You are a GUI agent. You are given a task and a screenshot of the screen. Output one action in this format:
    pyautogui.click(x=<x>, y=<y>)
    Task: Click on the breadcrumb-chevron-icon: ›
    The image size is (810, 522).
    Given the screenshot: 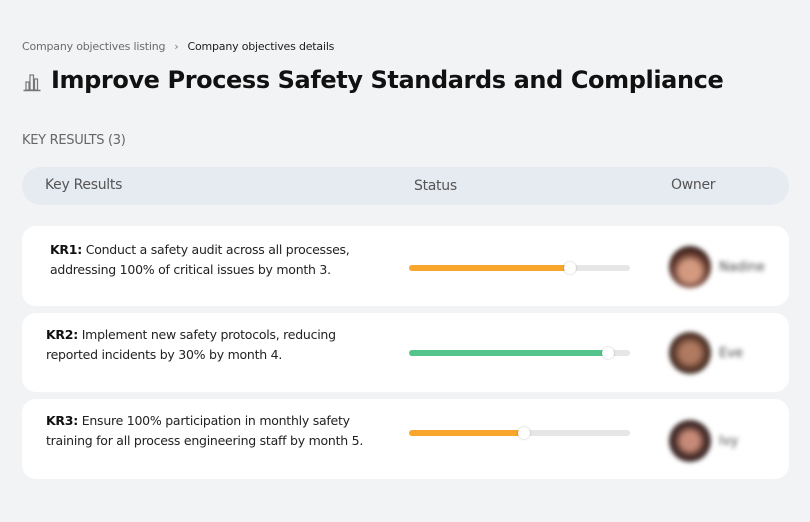 What is the action you would take?
    pyautogui.click(x=176, y=46)
    